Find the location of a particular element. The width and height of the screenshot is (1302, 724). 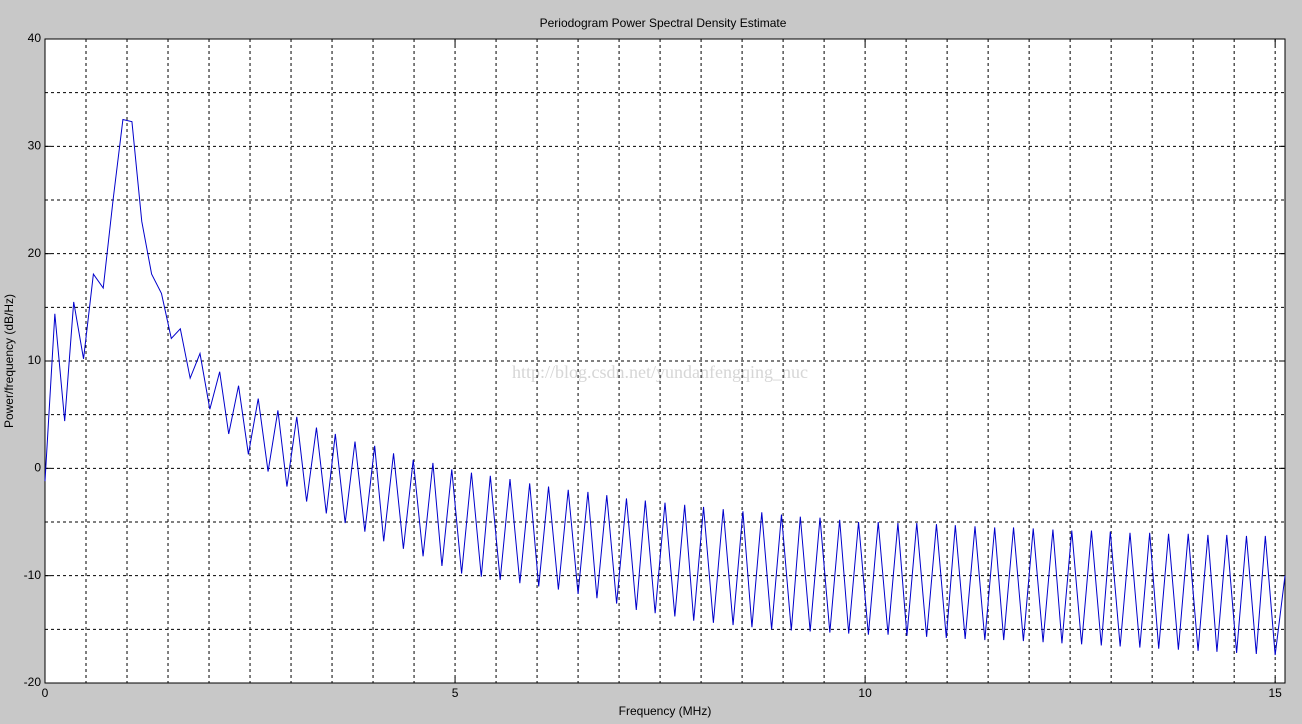

x-tick-label: 0 is located at coordinates (45, 693).